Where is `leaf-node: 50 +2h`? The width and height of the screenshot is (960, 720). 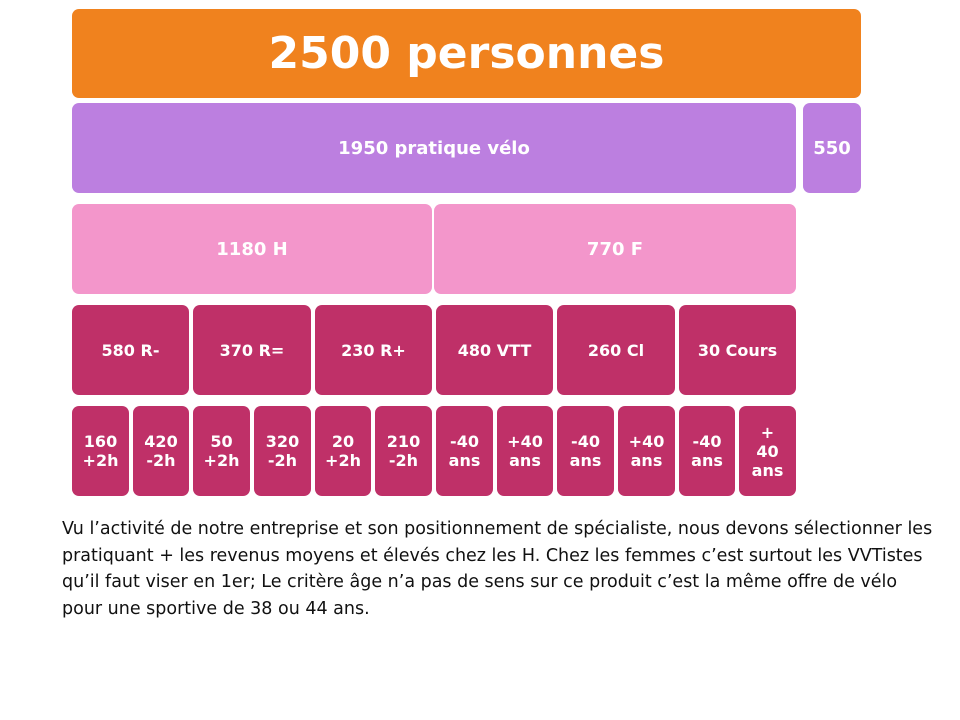 leaf-node: 50 +2h is located at coordinates (221, 451).